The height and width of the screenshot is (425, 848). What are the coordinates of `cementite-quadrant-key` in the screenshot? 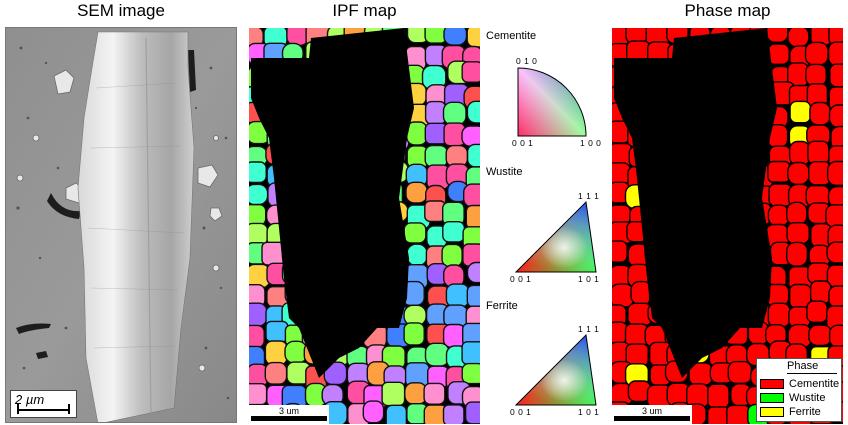 It's located at (552, 102).